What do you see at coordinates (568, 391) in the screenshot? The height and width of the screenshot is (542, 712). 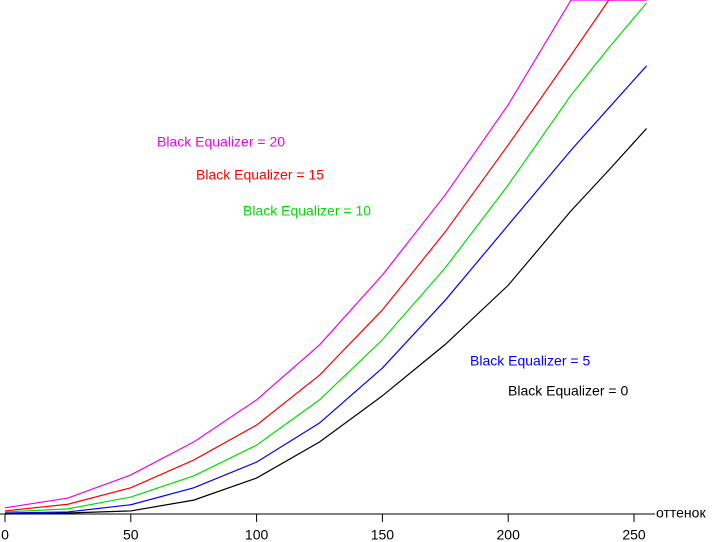 I see `series-label: Black Equalizer = 0` at bounding box center [568, 391].